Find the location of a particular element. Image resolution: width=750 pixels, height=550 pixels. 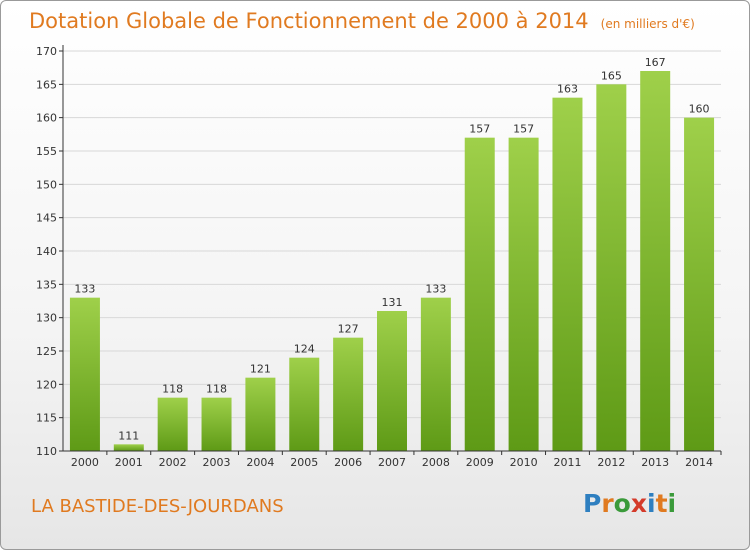

data-label-2007: 131 is located at coordinates (392, 302).